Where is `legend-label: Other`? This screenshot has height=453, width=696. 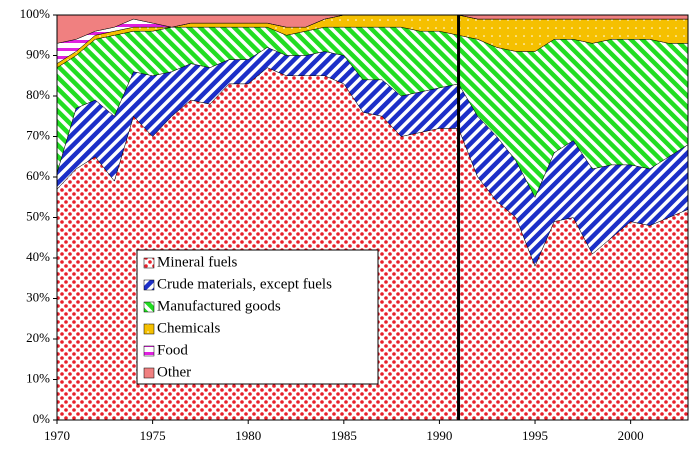
legend-label: Other is located at coordinates (174, 372).